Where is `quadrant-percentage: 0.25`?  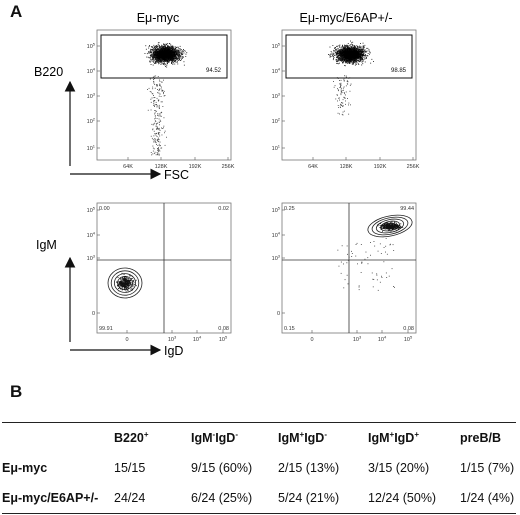
quadrant-percentage: 0.25 is located at coordinates (289, 209).